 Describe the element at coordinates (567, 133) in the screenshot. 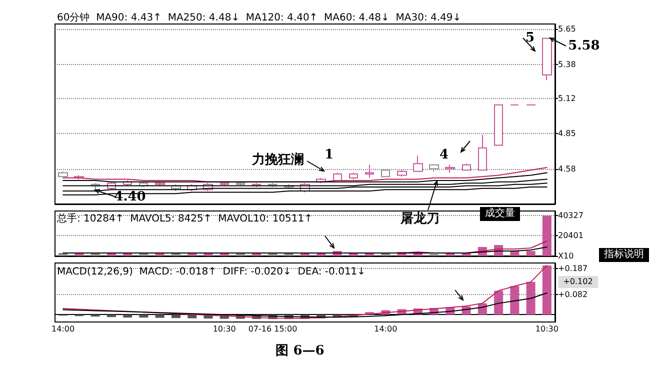

I see `y-tick-label: 4.85` at that location.